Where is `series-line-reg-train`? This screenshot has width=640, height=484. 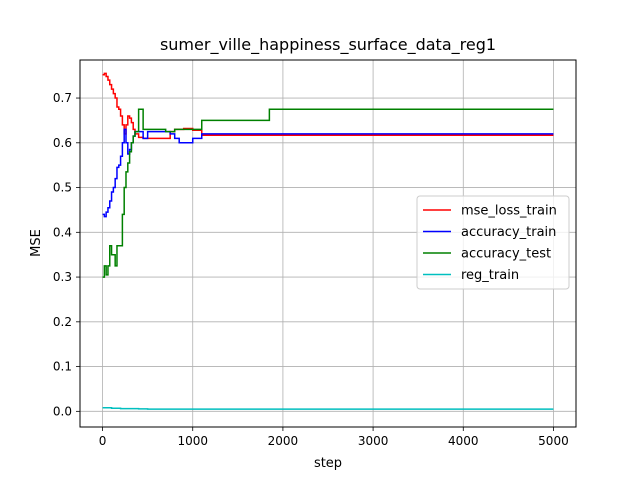 series-line-reg-train is located at coordinates (328, 408).